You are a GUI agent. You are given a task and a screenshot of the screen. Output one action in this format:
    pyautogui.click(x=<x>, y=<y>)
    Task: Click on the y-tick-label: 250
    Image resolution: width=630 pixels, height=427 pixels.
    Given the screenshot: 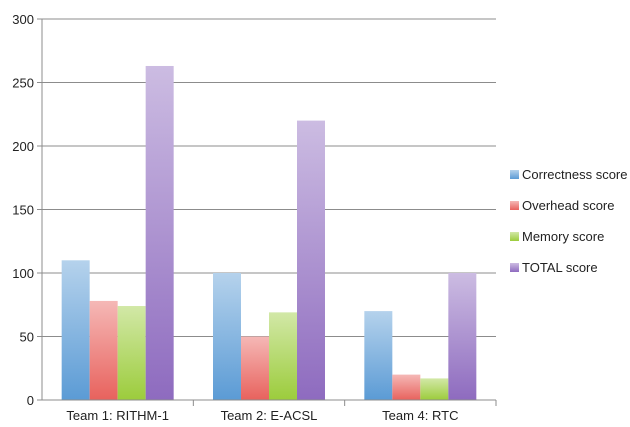 What is the action you would take?
    pyautogui.click(x=23, y=83)
    